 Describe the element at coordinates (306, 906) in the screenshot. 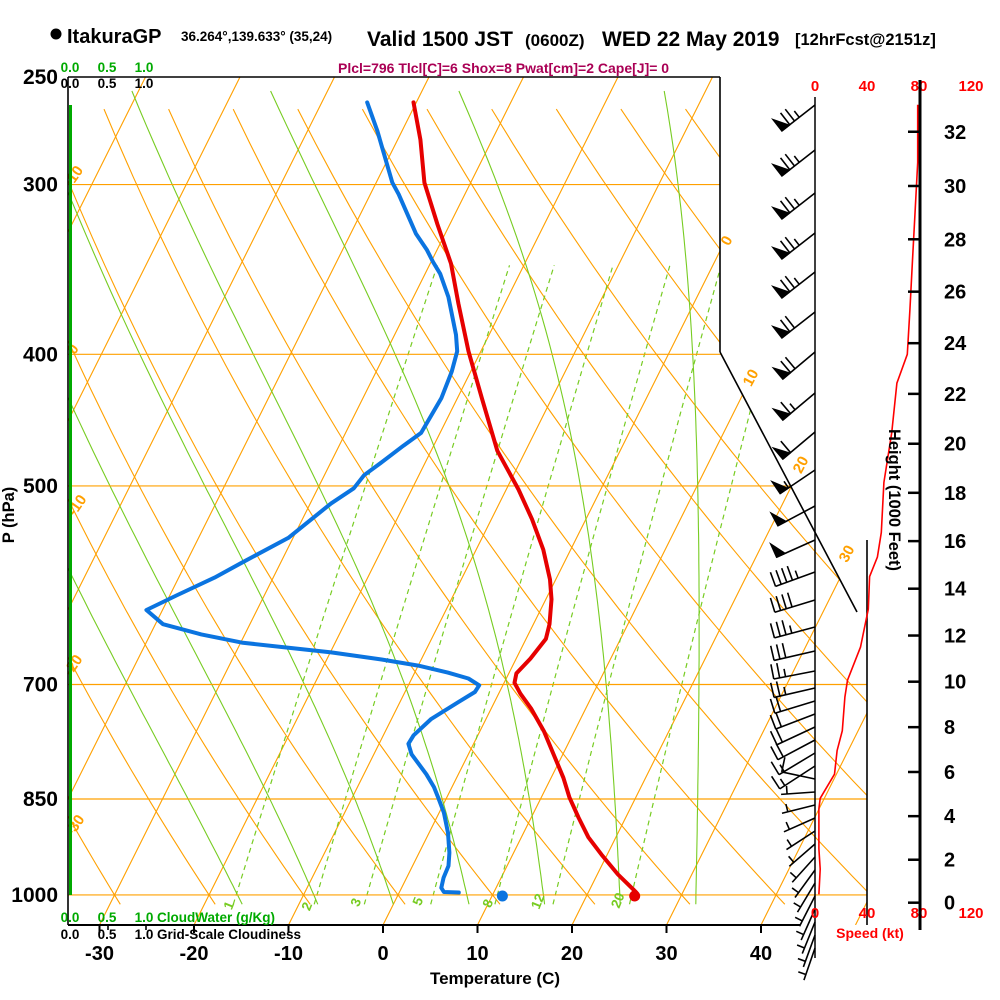

I see `mixing-ratio-label: 2` at that location.